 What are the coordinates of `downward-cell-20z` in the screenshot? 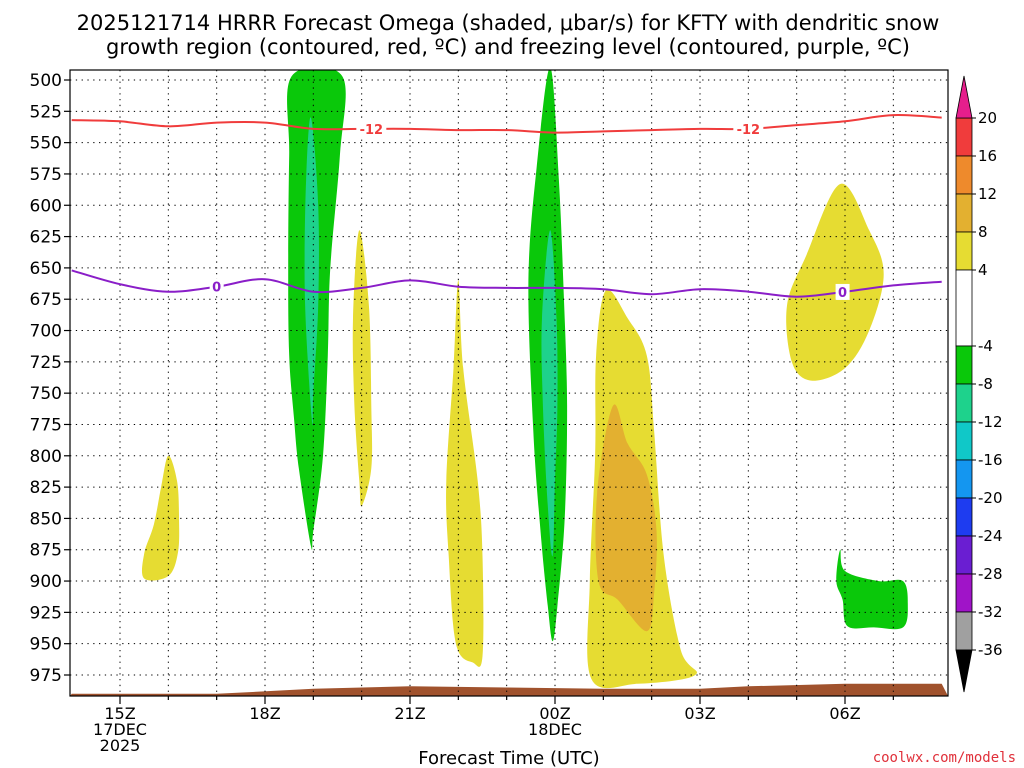 It's located at (362, 368).